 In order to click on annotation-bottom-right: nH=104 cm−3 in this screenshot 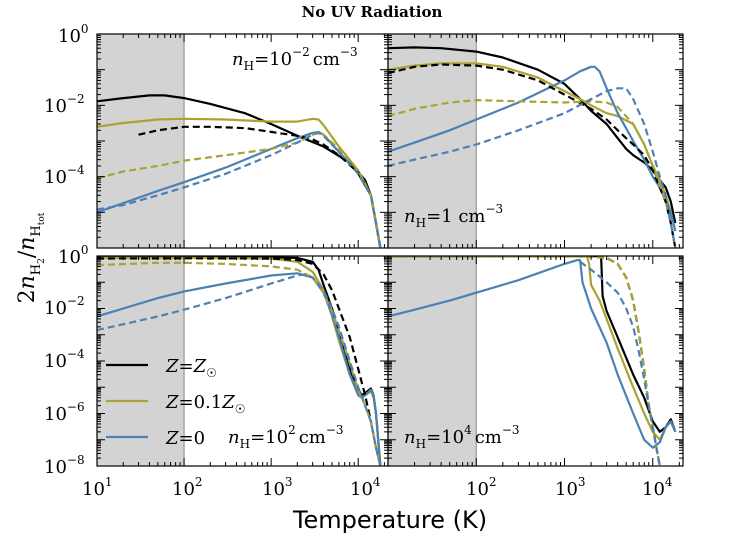, I will do `click(462, 437)`.